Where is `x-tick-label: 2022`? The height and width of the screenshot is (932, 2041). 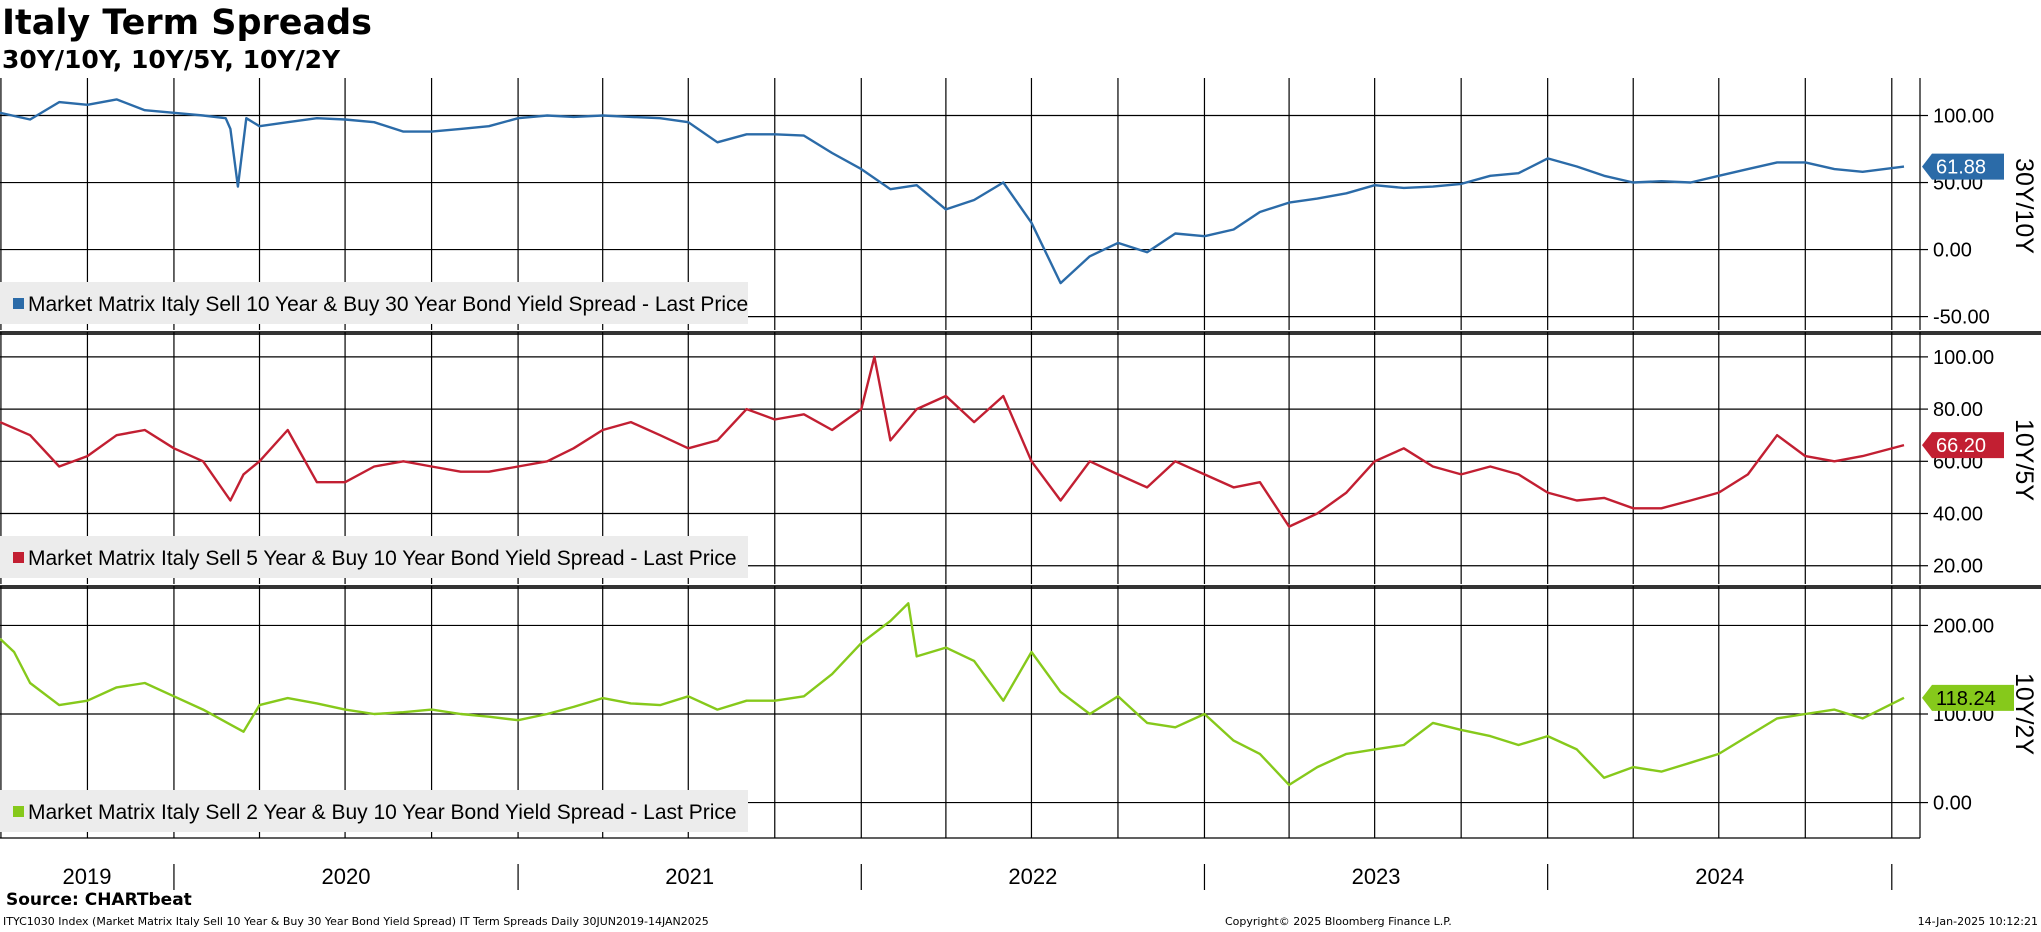
x-tick-label: 2022 is located at coordinates (1032, 876).